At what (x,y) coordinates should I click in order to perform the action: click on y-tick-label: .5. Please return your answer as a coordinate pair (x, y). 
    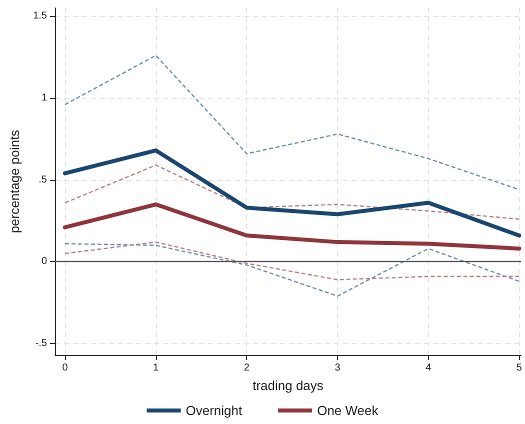
    Looking at the image, I should click on (43, 180).